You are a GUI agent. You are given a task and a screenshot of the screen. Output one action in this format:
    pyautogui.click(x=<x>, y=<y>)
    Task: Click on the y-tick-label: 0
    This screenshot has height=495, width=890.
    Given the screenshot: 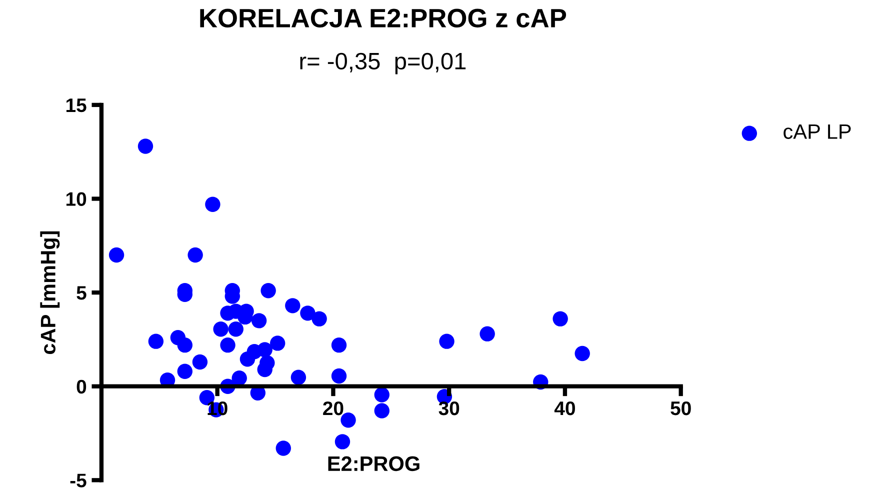 What is the action you would take?
    pyautogui.click(x=81, y=387)
    